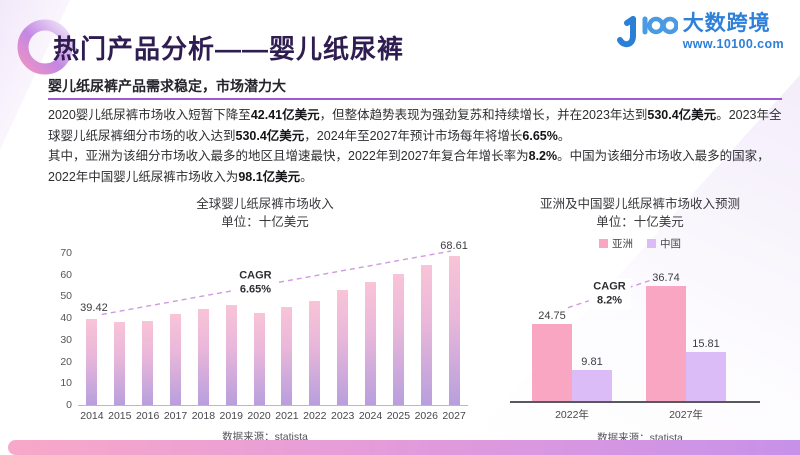 This screenshot has width=800, height=455. Describe the element at coordinates (94, 308) in the screenshot. I see `bar-value-label: 39.42` at that location.